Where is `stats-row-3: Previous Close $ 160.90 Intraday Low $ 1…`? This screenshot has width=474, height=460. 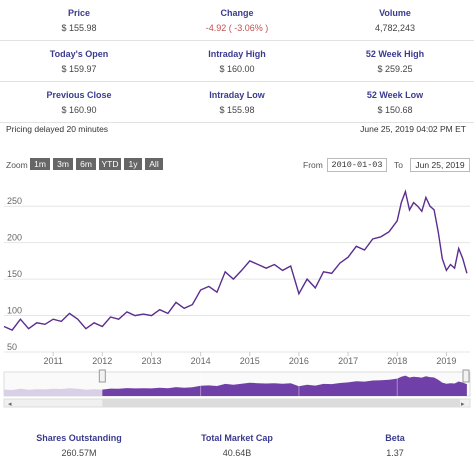
stats-row-3: Previous Close $ 160.90 Intraday Low $ 1… is located at coordinates (237, 102).